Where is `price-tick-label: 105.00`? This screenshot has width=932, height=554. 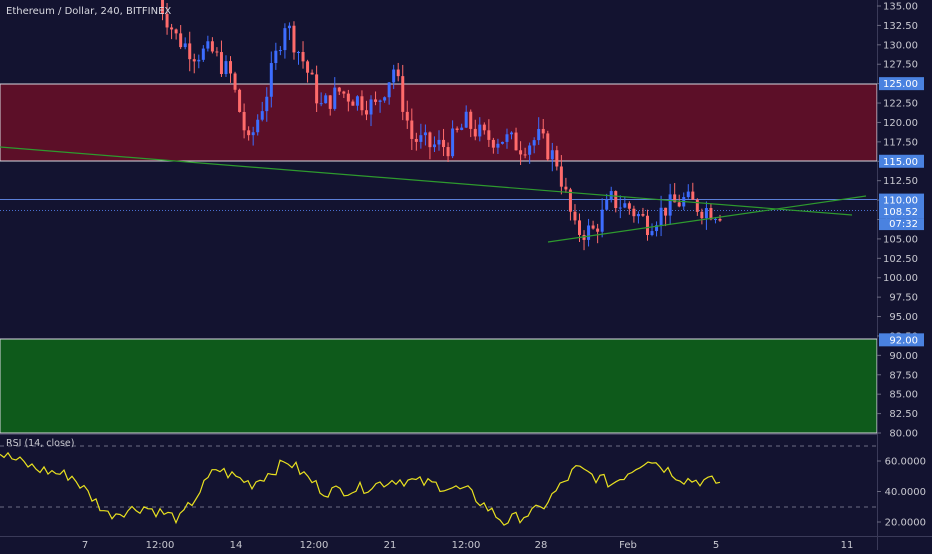 price-tick-label: 105.00 is located at coordinates (900, 239).